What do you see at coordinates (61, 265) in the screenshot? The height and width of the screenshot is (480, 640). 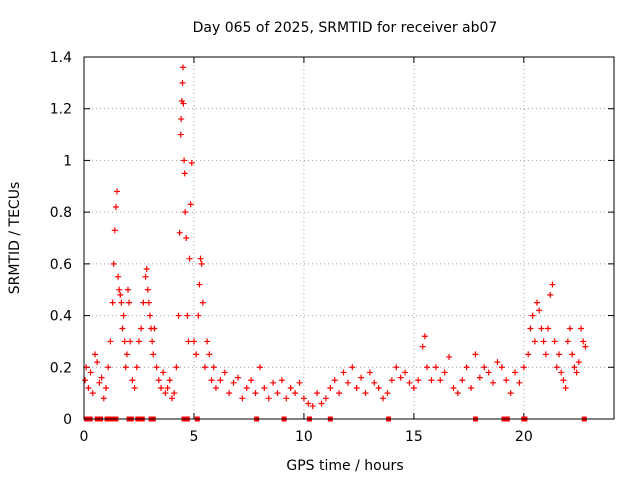 I see `y-tick-label: 0.6` at bounding box center [61, 265].